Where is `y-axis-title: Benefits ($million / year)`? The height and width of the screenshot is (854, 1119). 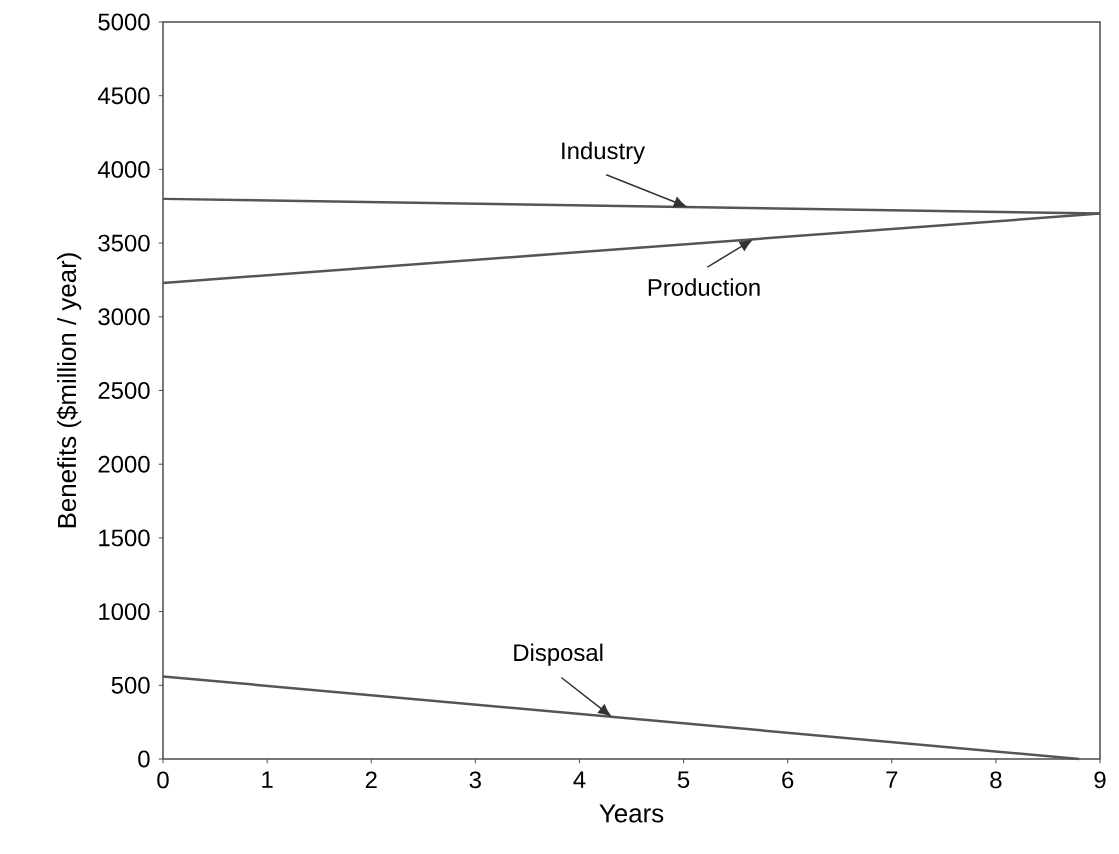
y-axis-title: Benefits ($million / year) is located at coordinates (69, 390).